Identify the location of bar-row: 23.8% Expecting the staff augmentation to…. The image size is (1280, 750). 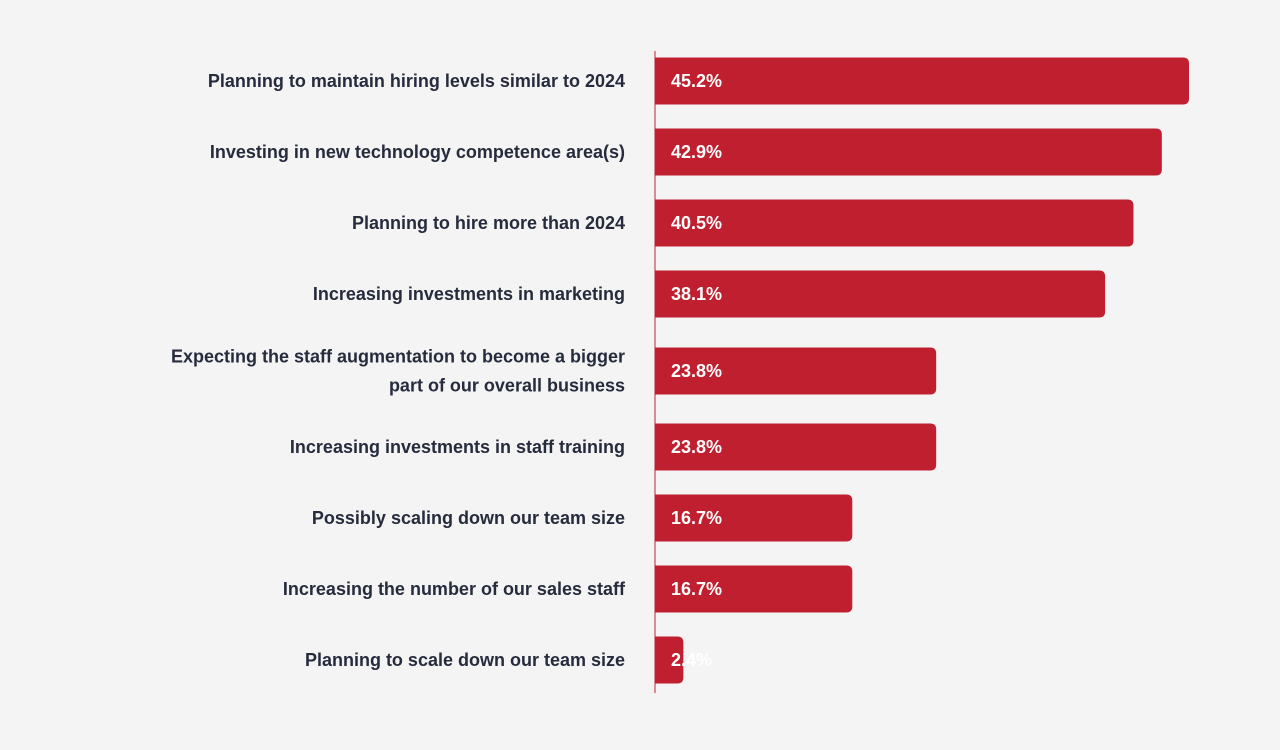
(554, 371).